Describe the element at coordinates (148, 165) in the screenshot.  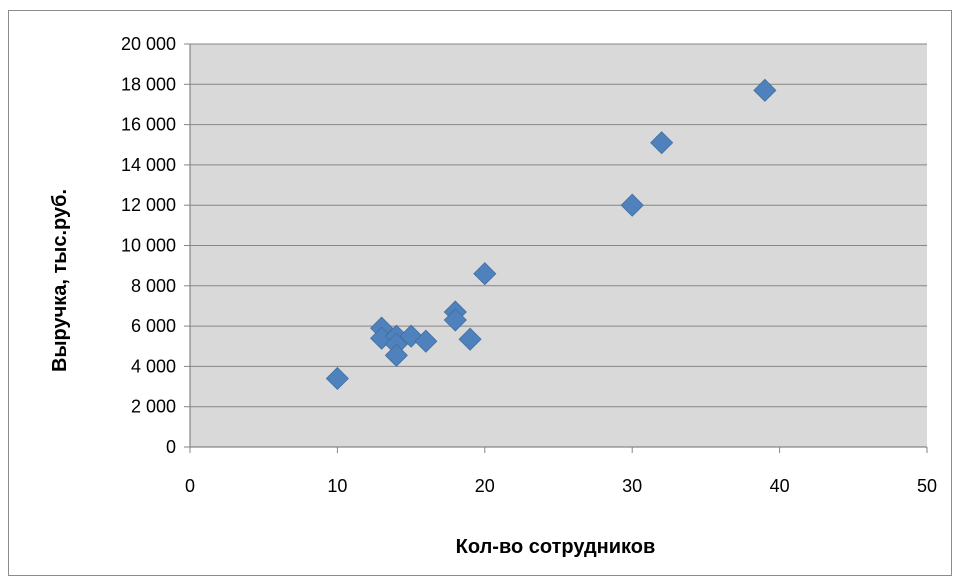
I see `y-tick-label: 14 000` at that location.